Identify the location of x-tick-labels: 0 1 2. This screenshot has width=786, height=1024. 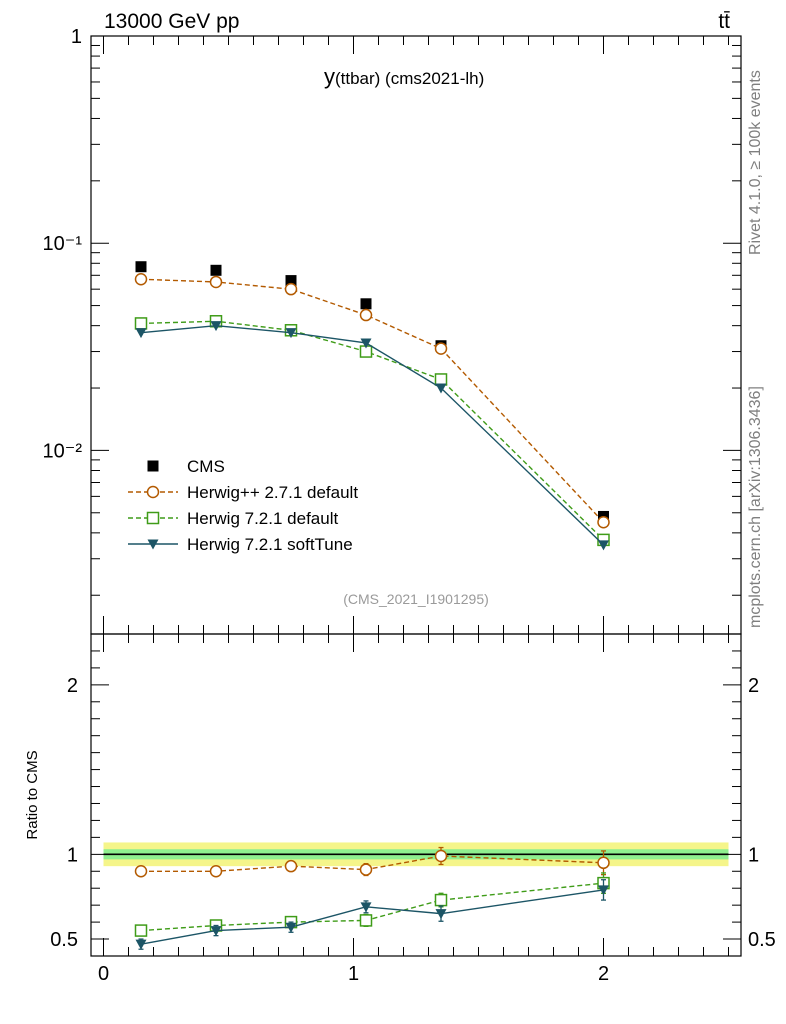
(353, 974).